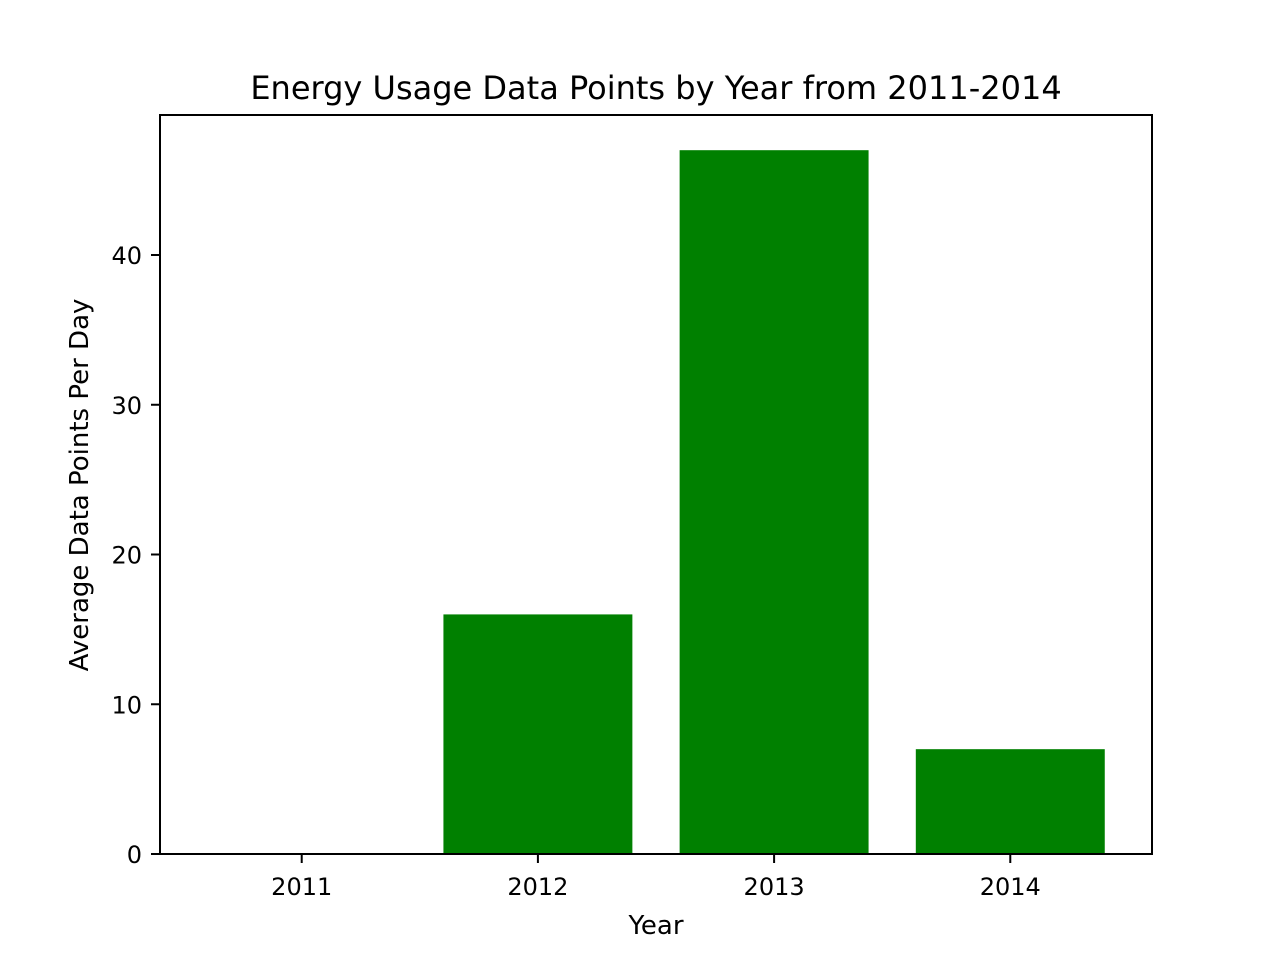 This screenshot has height=960, width=1280. Describe the element at coordinates (1010, 887) in the screenshot. I see `x-tick-label: 2014` at that location.